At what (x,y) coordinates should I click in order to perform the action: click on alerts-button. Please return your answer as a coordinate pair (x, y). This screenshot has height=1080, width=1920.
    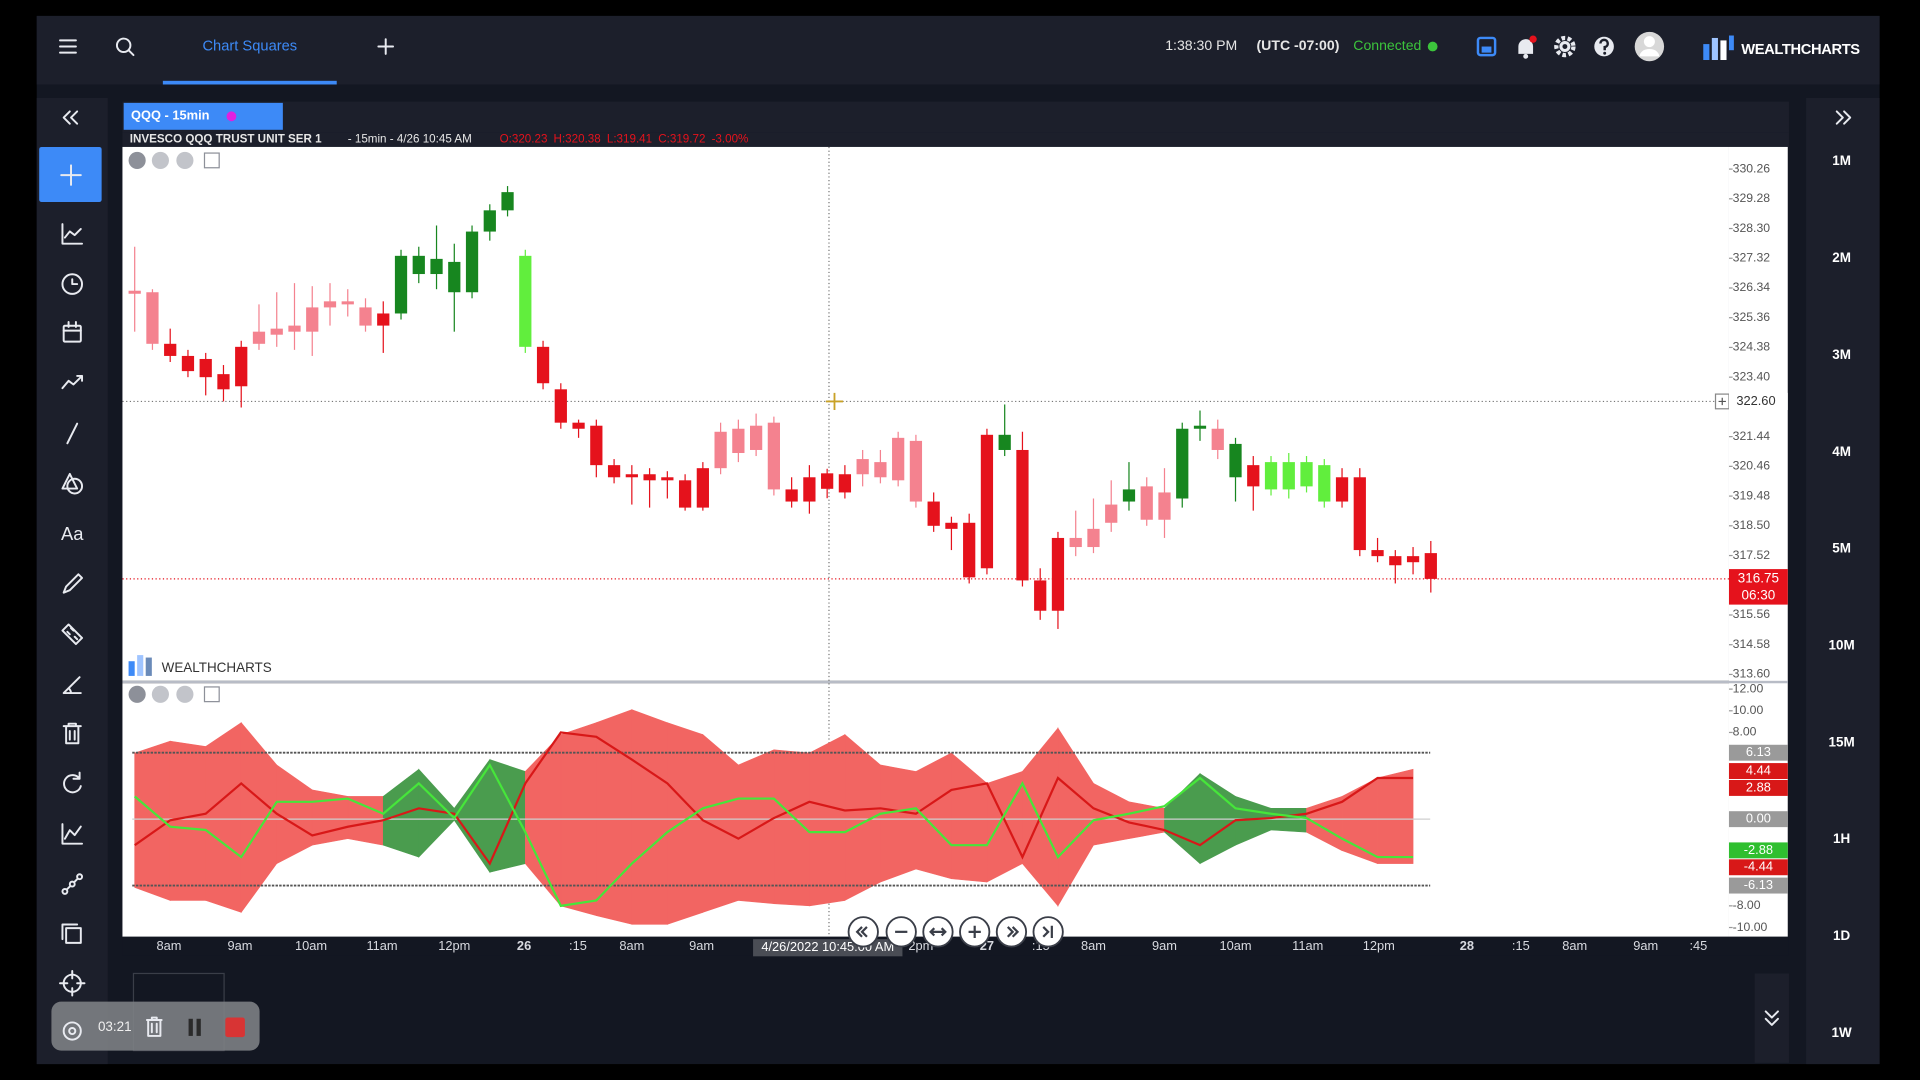
    Looking at the image, I should click on (1527, 47).